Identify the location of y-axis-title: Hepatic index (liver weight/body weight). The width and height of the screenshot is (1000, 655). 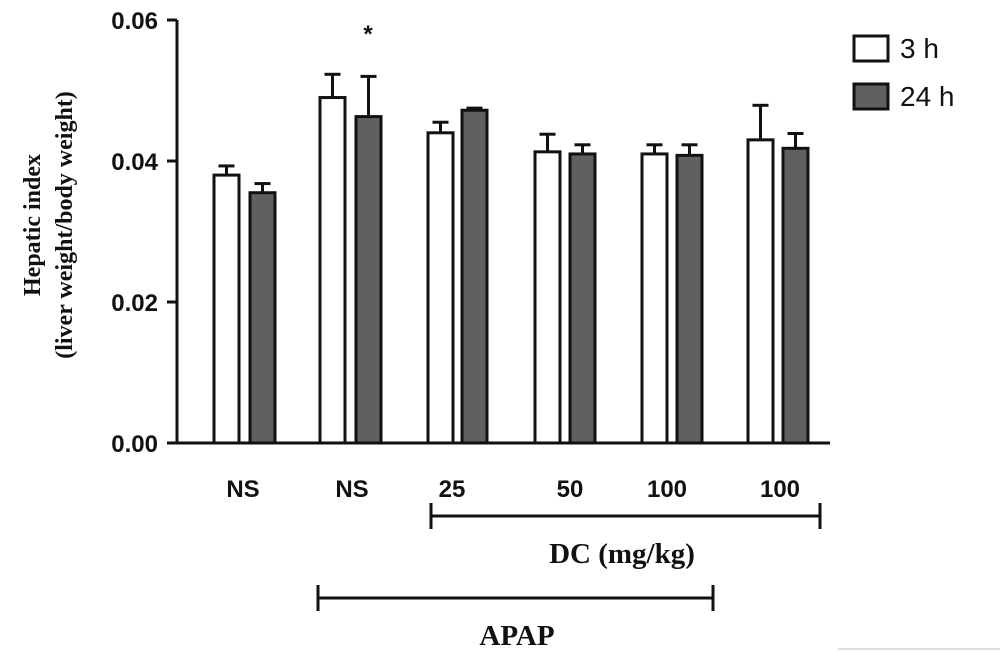
(49, 225).